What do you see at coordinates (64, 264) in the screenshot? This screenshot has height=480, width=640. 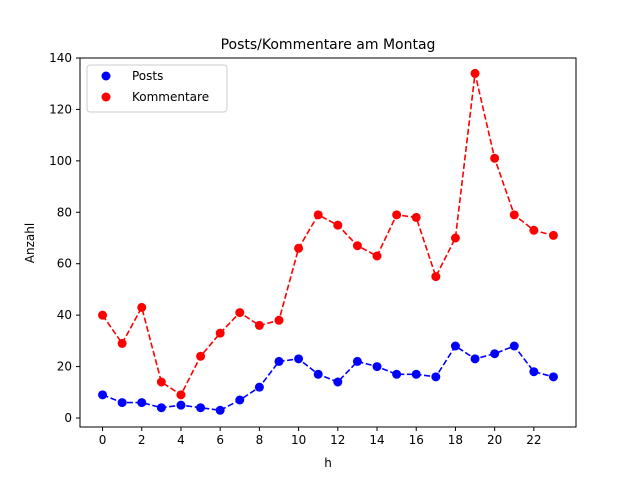 I see `y-tick-label: 60` at bounding box center [64, 264].